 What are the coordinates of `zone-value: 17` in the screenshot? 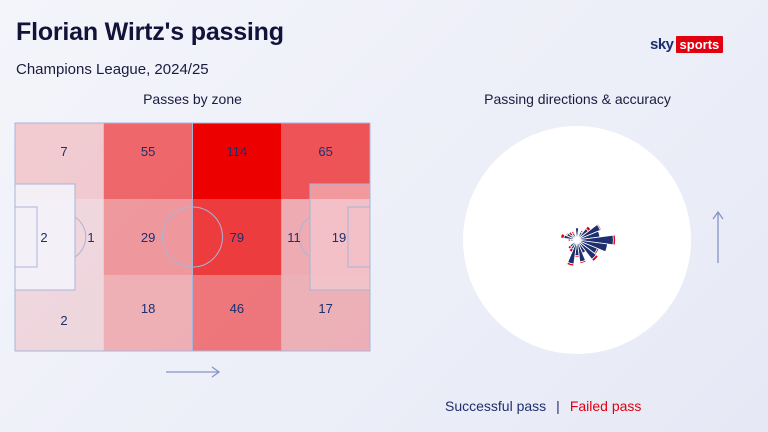 It's located at (325, 308).